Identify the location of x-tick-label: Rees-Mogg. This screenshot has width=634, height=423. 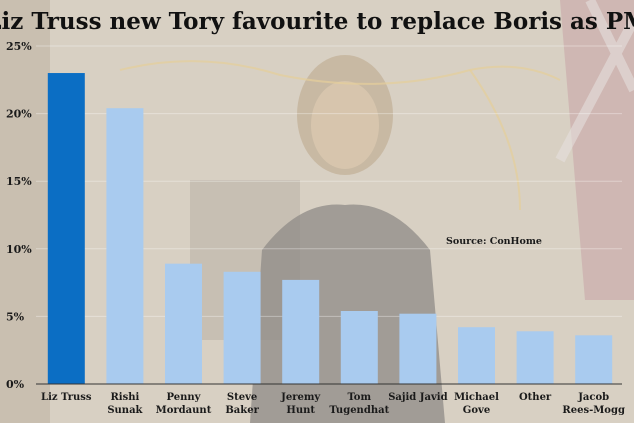
(593, 410).